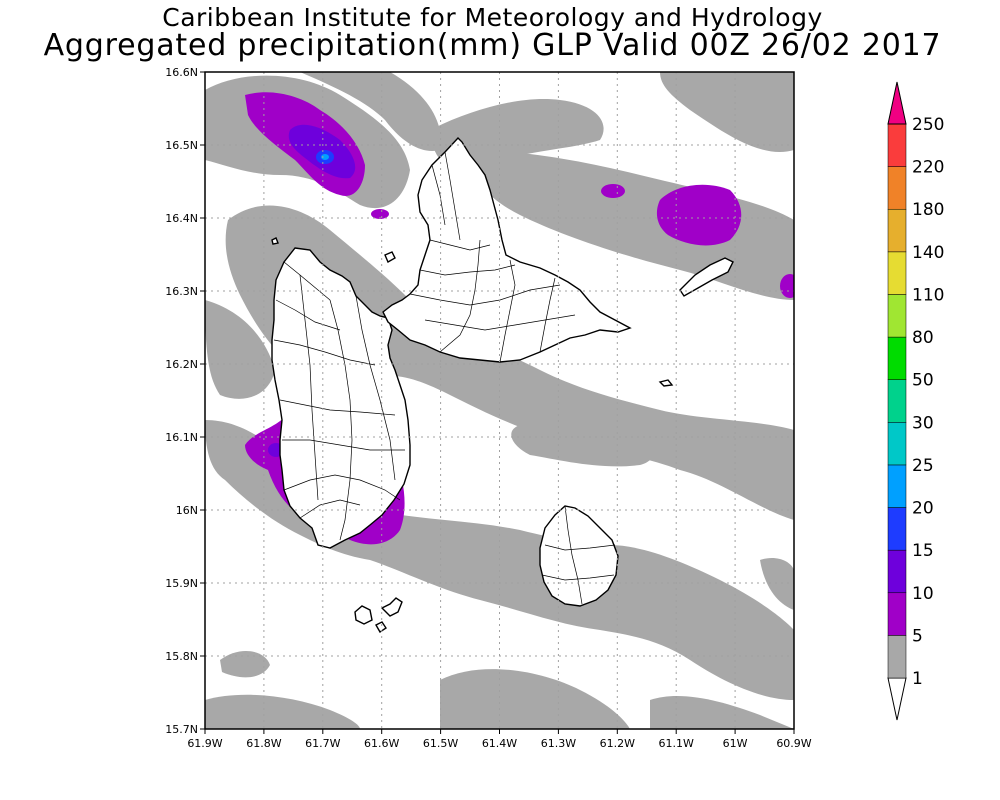  What do you see at coordinates (928, 210) in the screenshot?
I see `colorbar-label: 180` at bounding box center [928, 210].